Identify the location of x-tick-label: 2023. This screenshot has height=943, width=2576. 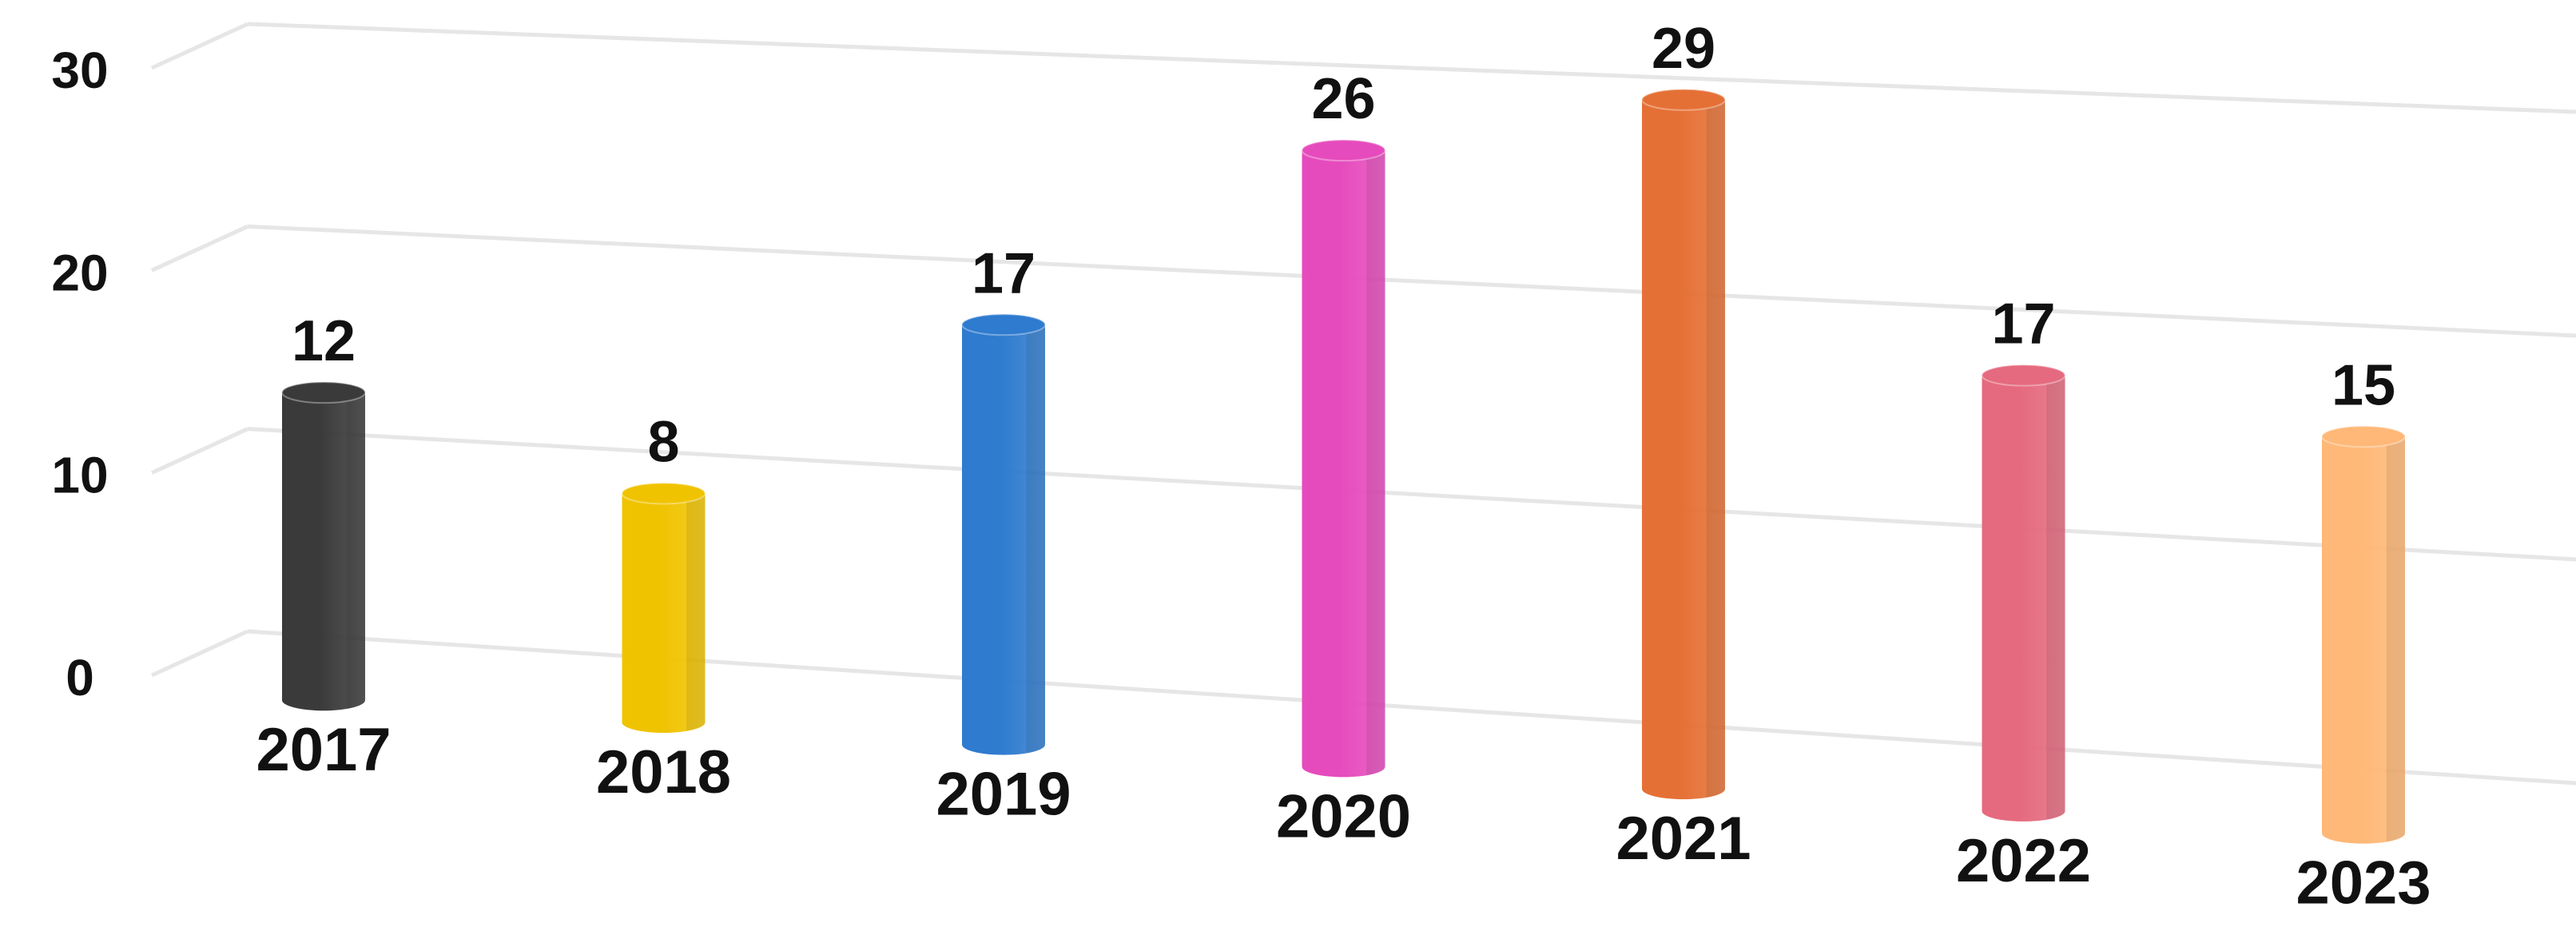
(2363, 883).